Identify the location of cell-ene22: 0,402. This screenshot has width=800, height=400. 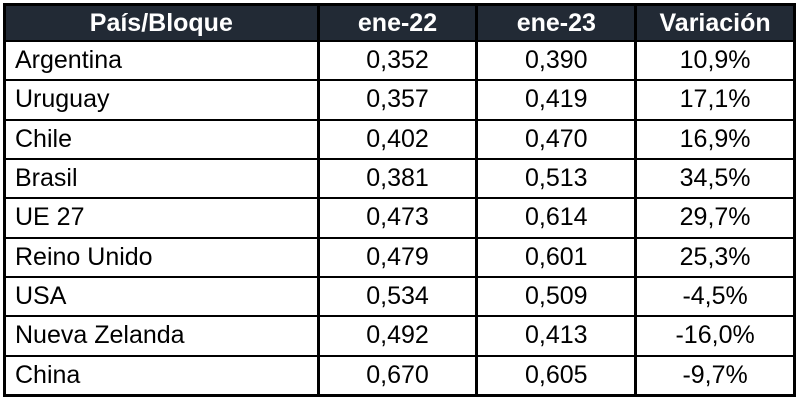
(397, 139).